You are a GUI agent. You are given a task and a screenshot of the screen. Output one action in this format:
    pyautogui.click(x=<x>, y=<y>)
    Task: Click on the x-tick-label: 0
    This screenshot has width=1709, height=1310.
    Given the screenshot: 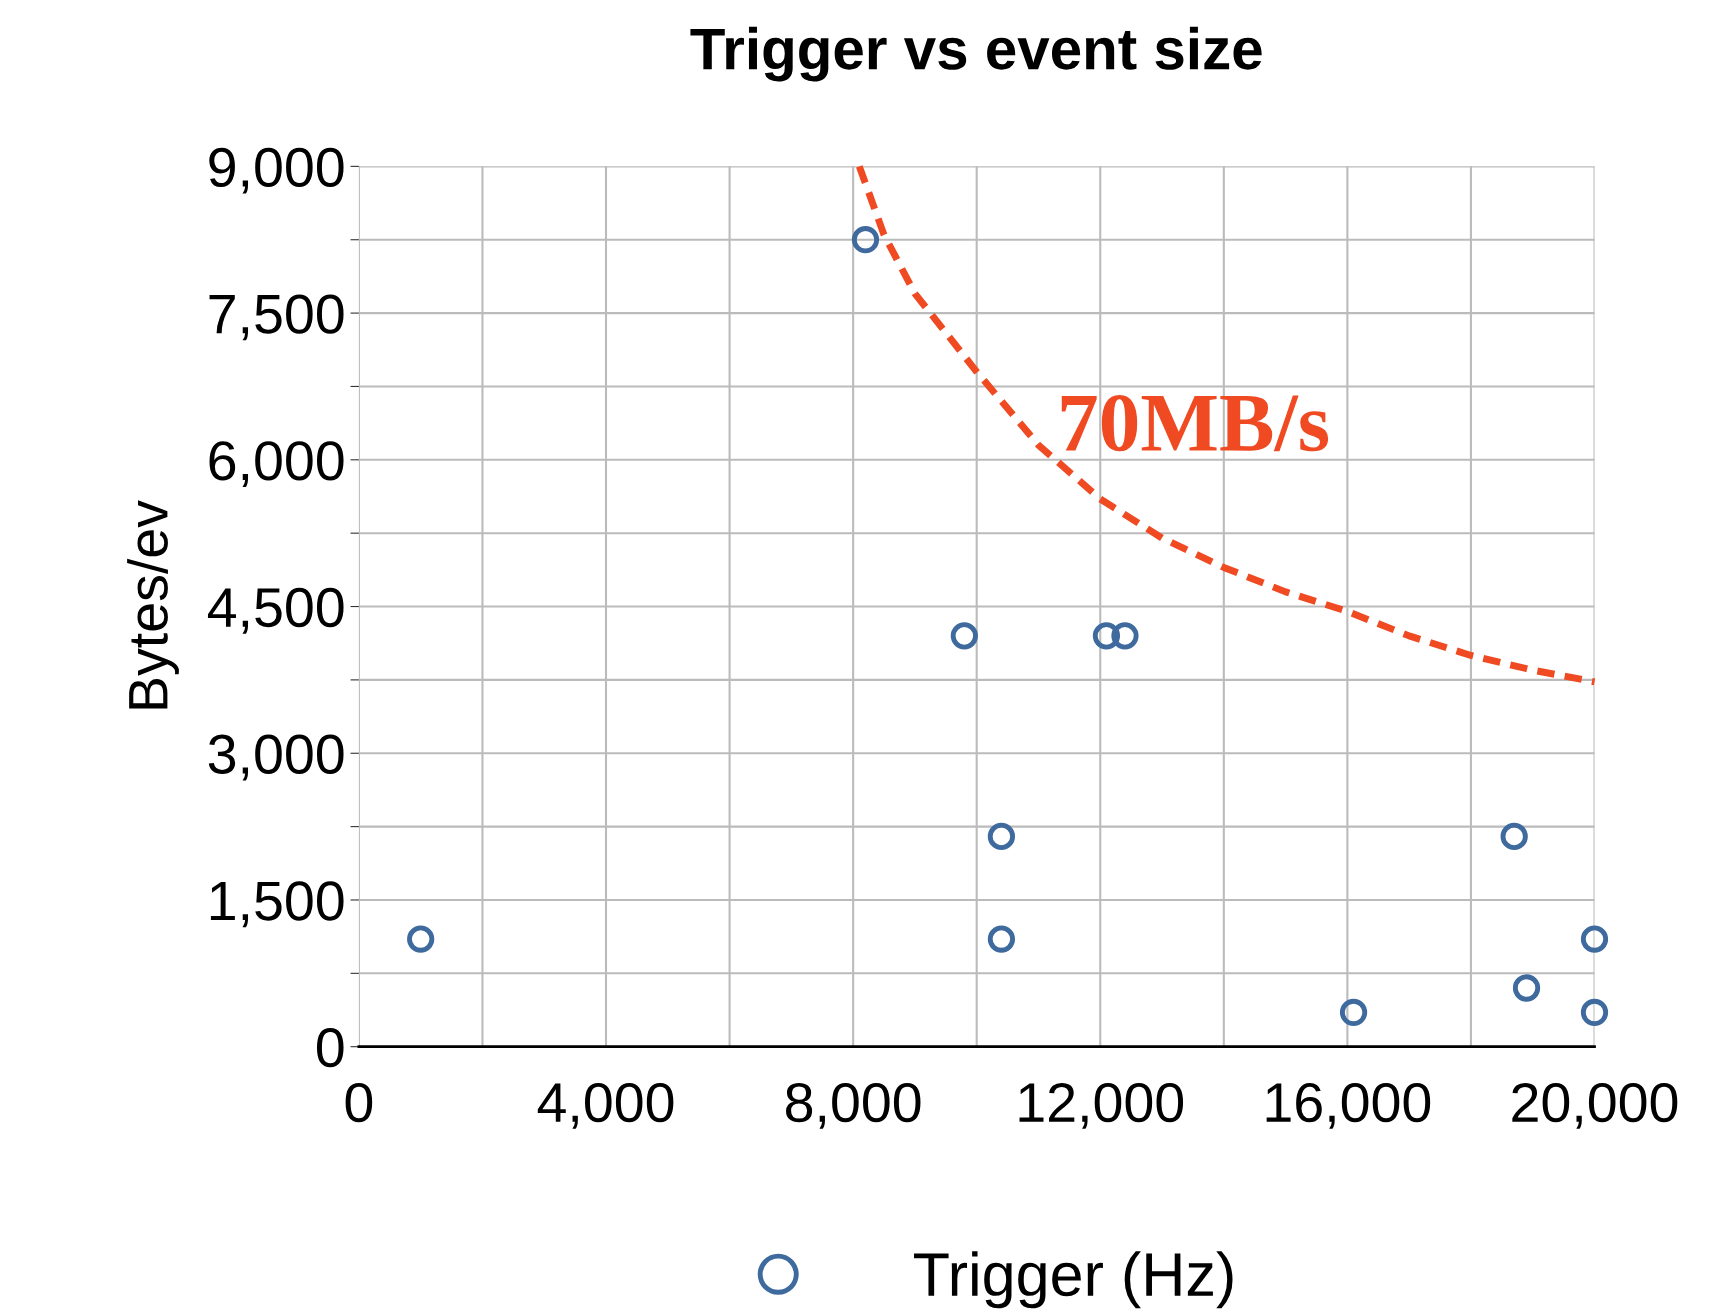 What is the action you would take?
    pyautogui.click(x=359, y=1102)
    